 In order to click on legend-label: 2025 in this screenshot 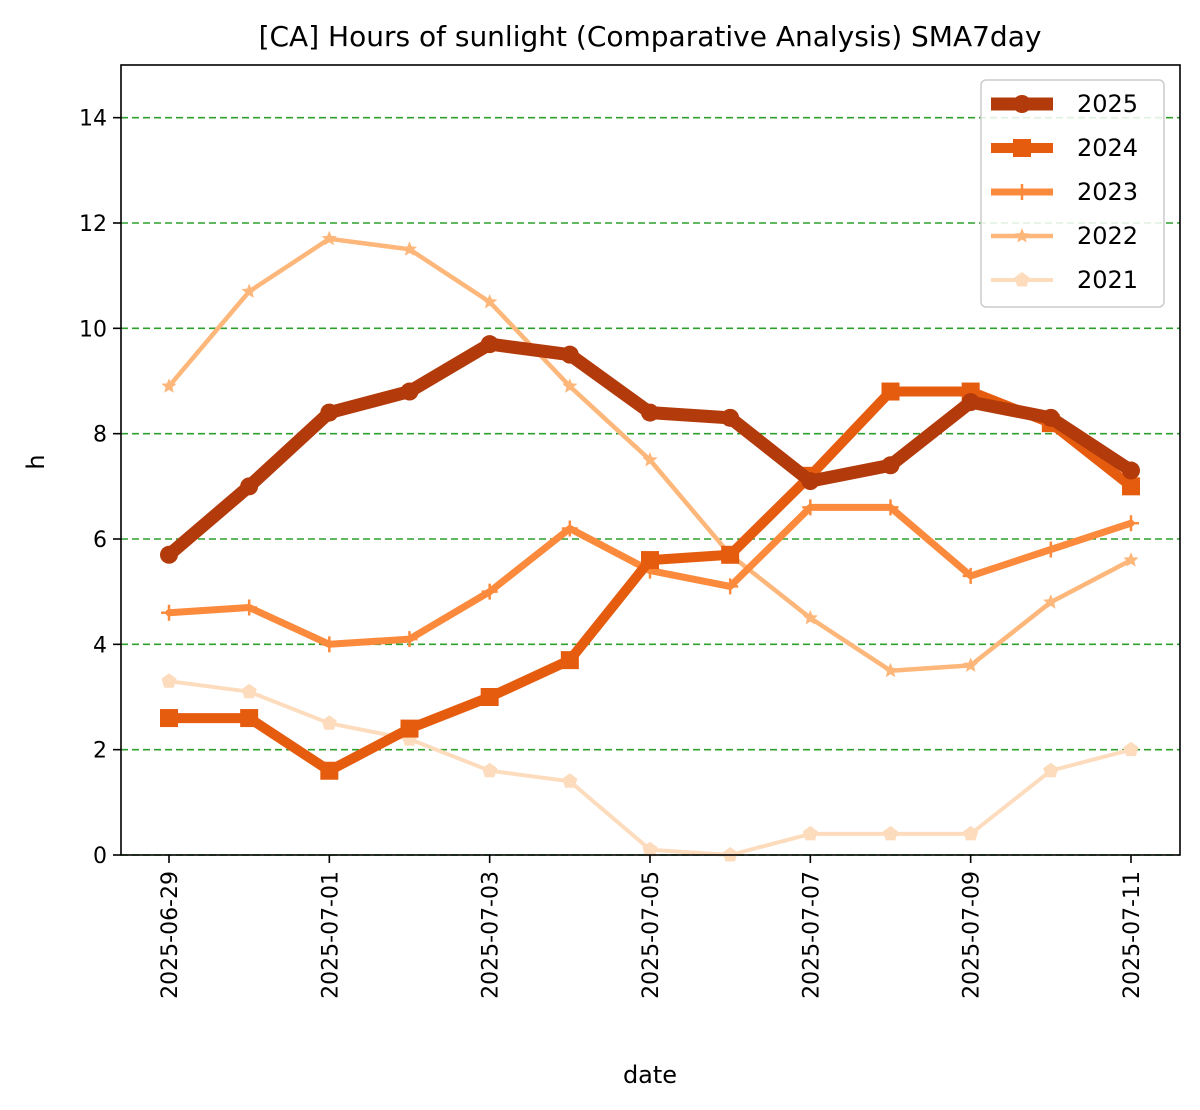, I will do `click(1107, 104)`.